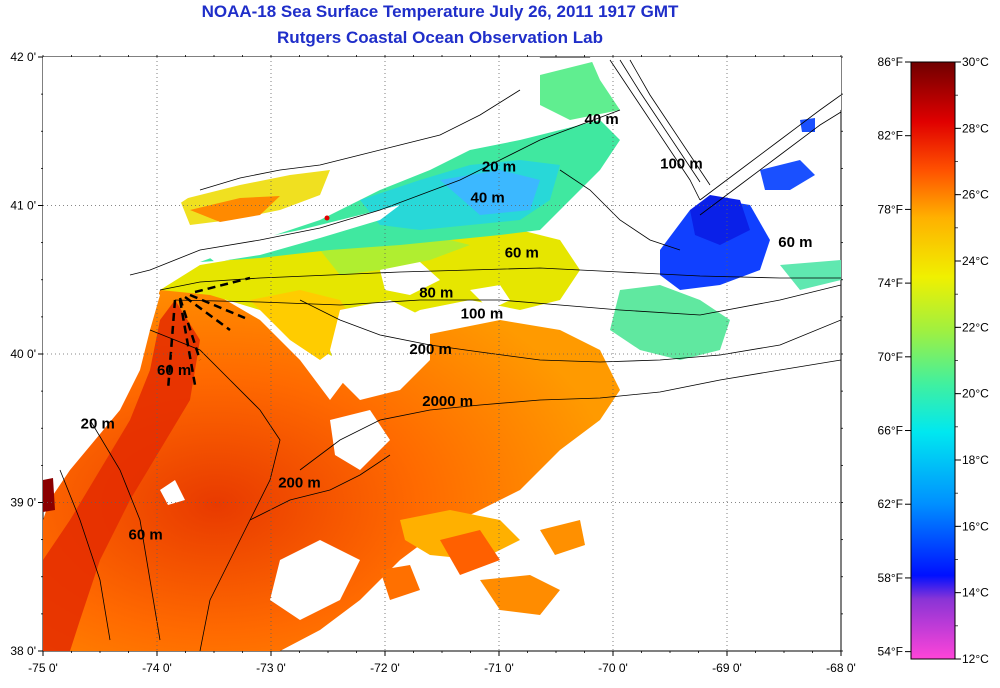 This screenshot has height=688, width=1000. What do you see at coordinates (157, 668) in the screenshot?
I see `lon-tick-label: -74 0'` at bounding box center [157, 668].